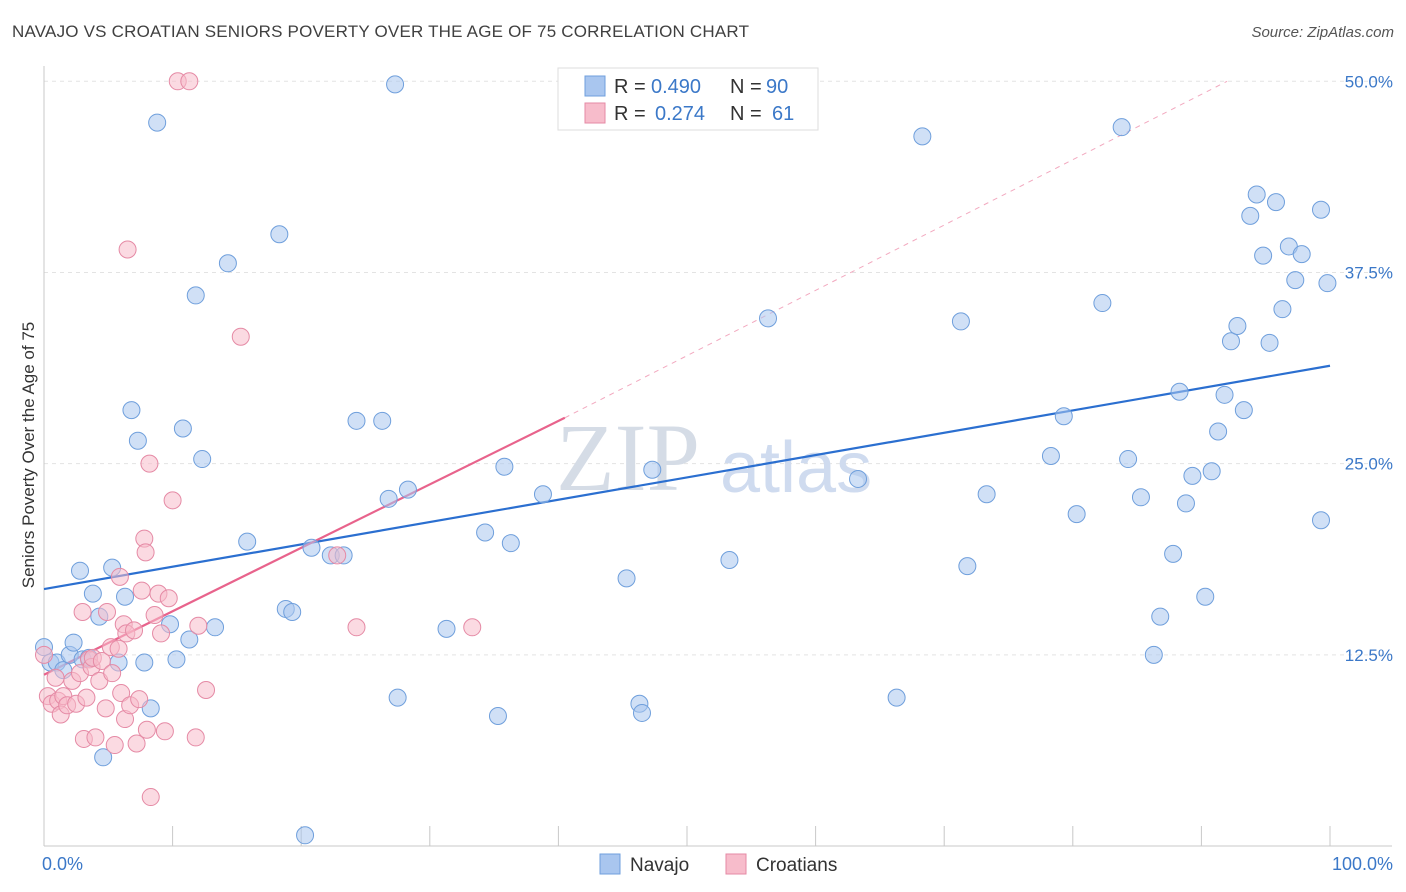  What do you see at coordinates (1369, 81) in the screenshot?
I see `y-tick-label: 50.0%` at bounding box center [1369, 81].